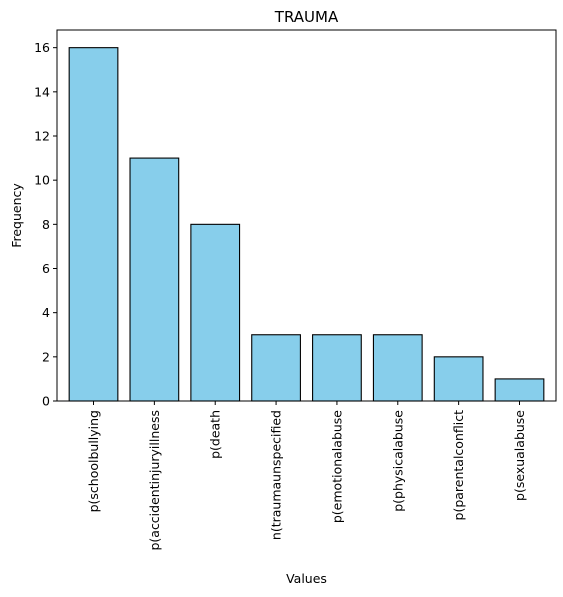 The height and width of the screenshot is (597, 563). I want to click on y-tick-label-6: 12, so click(42, 136).